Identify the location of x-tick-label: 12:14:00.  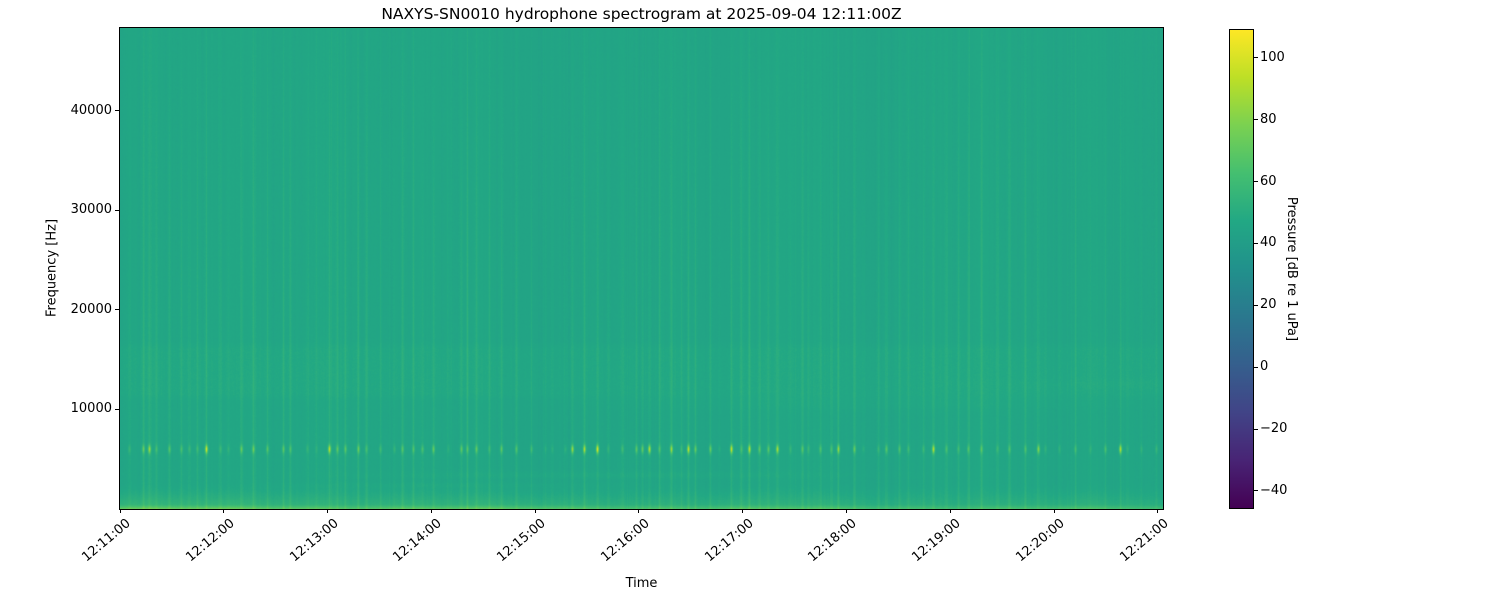
(417, 541).